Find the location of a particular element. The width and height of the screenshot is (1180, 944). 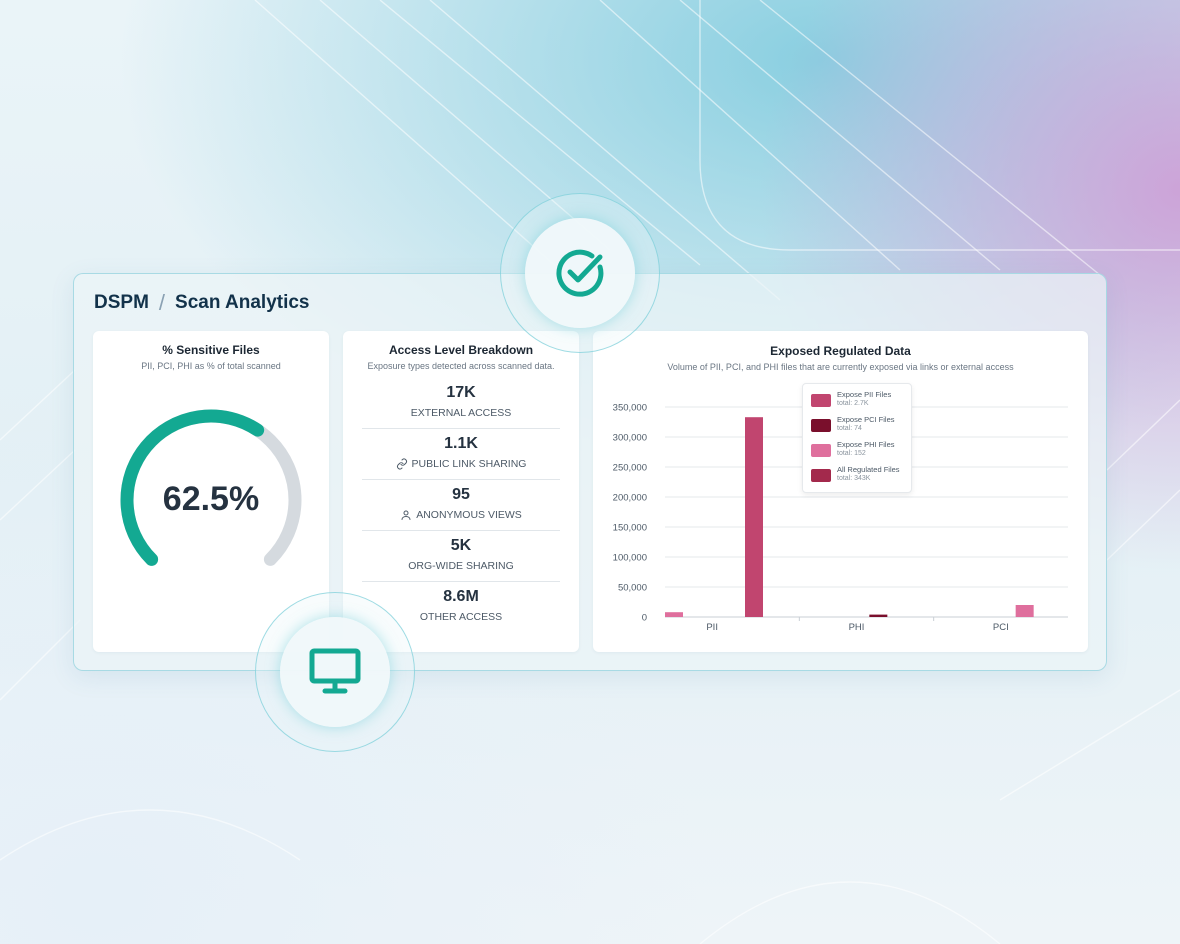

sensitive-files-gauge is located at coordinates (211, 487).